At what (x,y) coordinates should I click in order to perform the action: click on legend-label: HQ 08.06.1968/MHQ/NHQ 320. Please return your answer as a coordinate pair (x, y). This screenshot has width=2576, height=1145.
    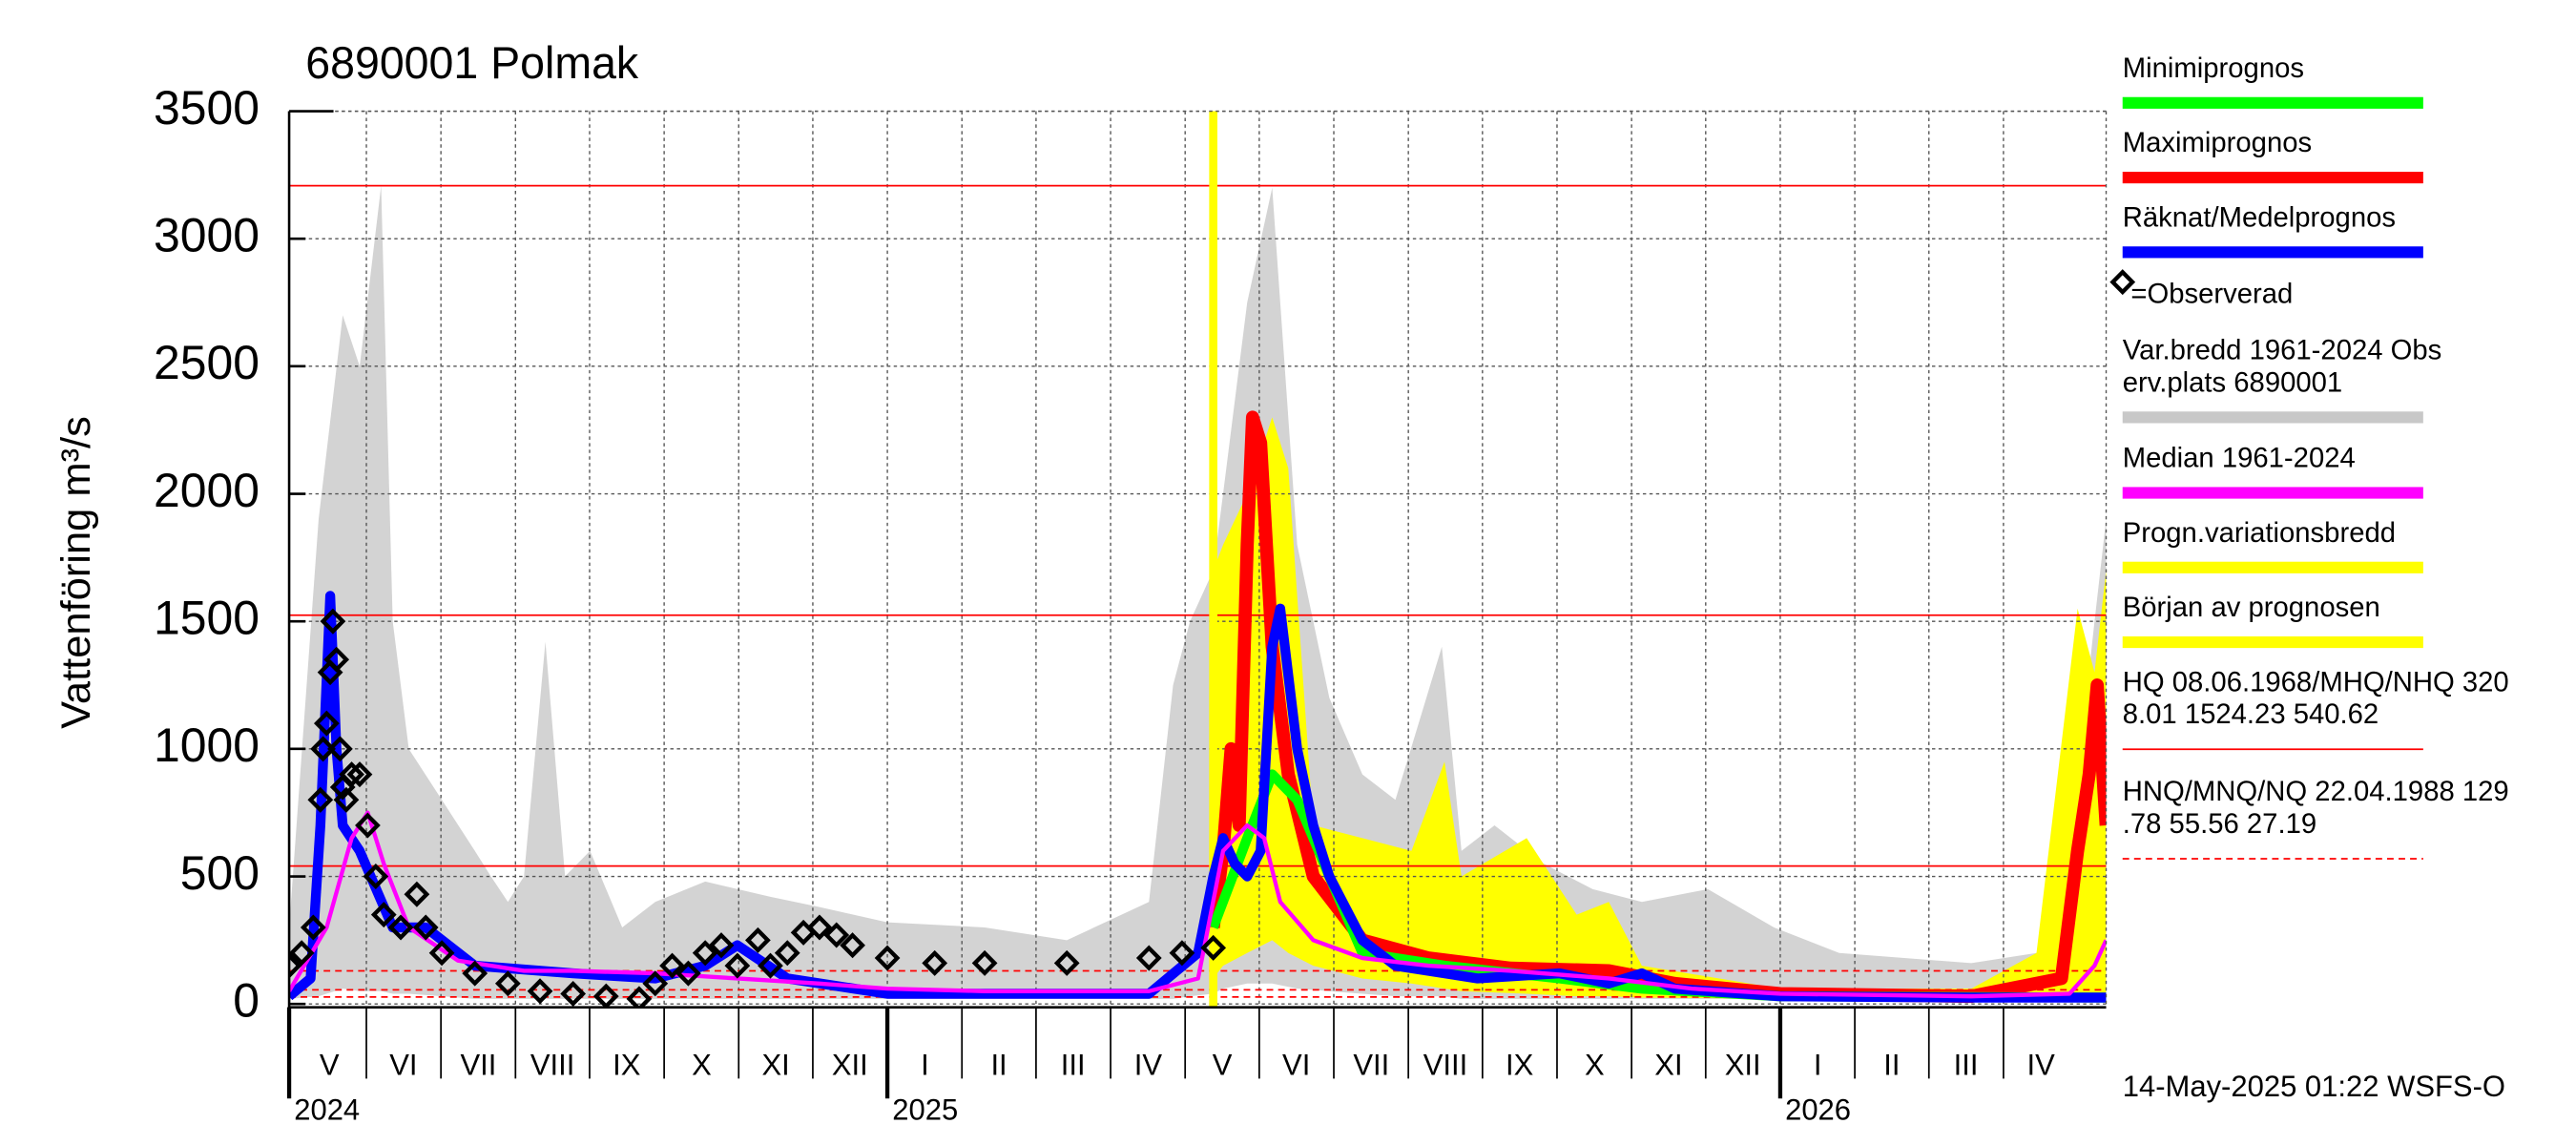
    Looking at the image, I should click on (2316, 681).